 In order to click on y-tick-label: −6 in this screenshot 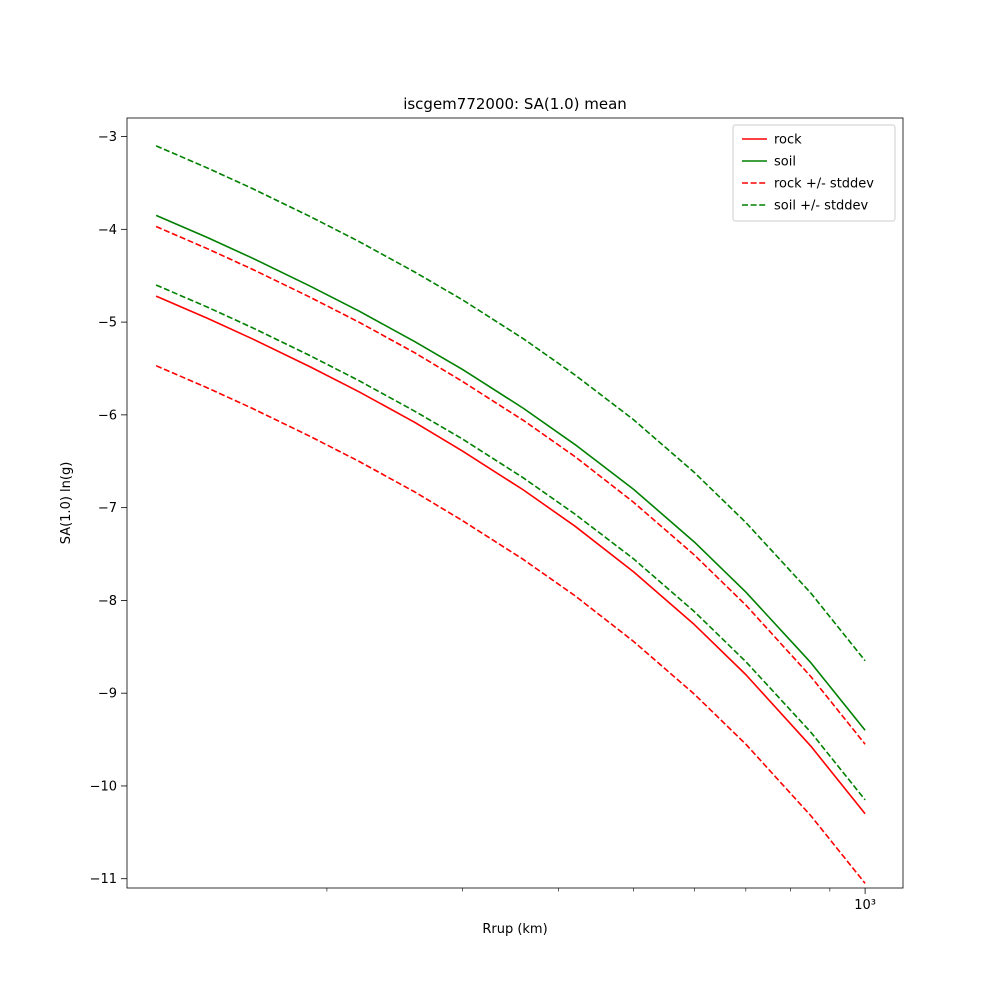, I will do `click(107, 415)`.